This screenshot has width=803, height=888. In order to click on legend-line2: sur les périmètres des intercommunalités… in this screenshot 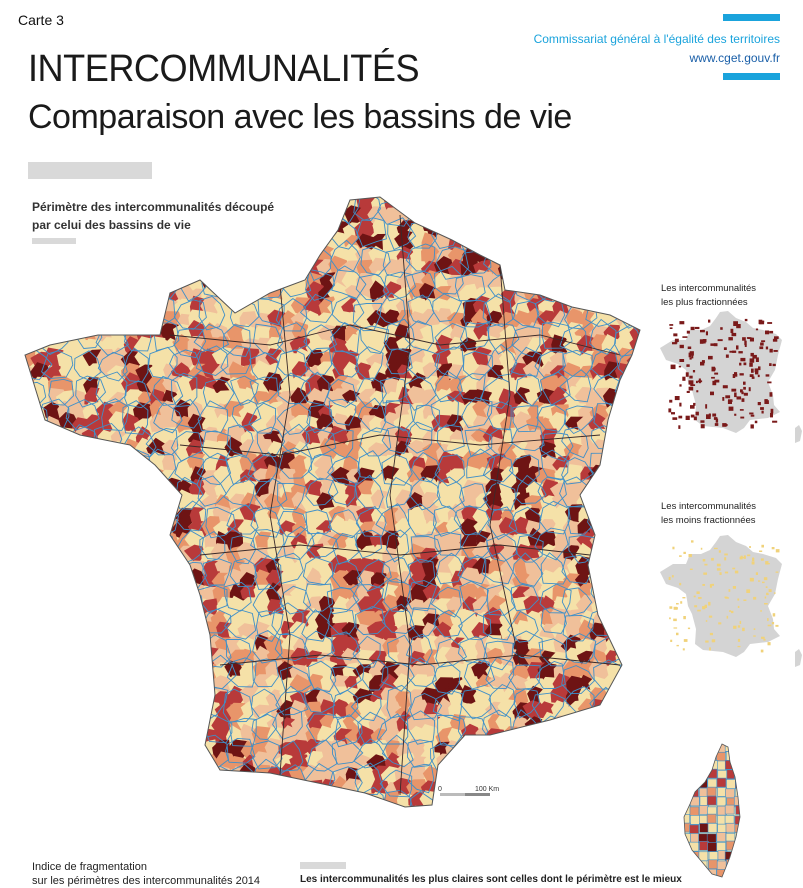, I will do `click(146, 881)`.